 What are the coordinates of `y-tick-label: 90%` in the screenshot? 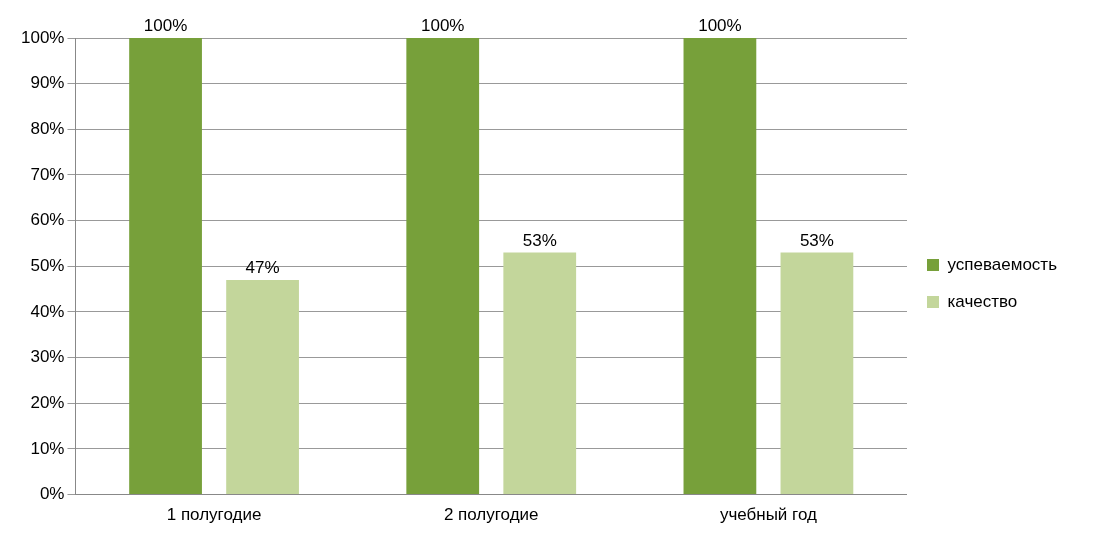 It's located at (47, 83).